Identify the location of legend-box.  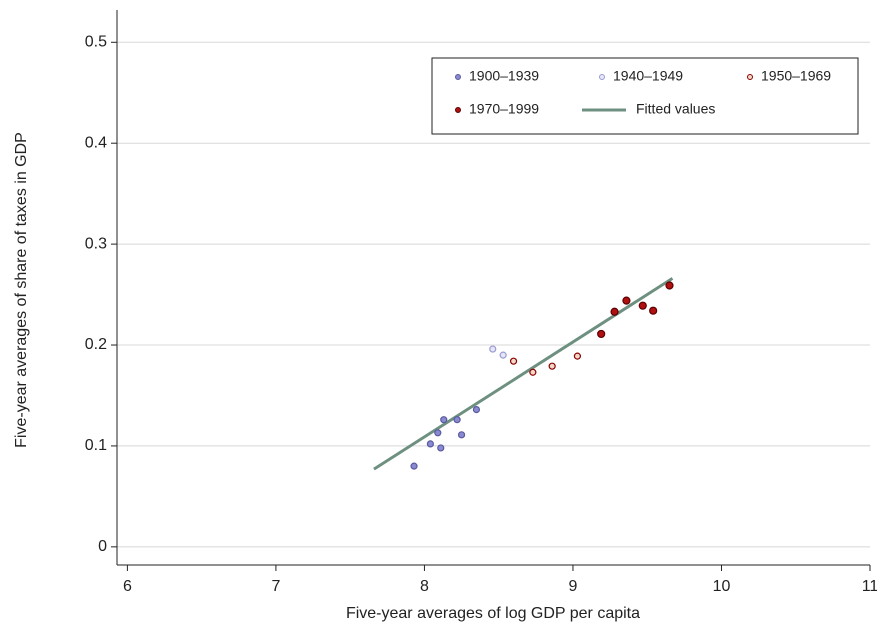
(645, 96).